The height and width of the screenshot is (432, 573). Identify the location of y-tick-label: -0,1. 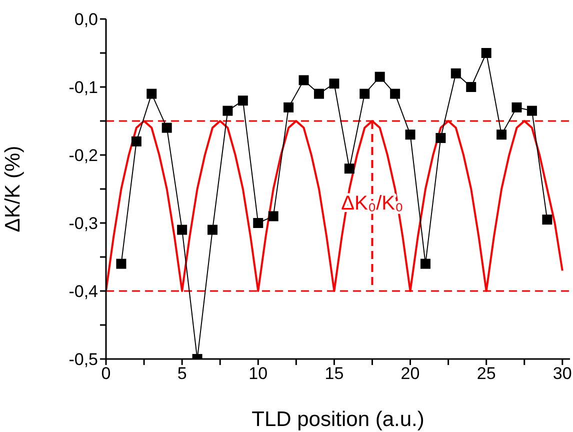
(83, 88).